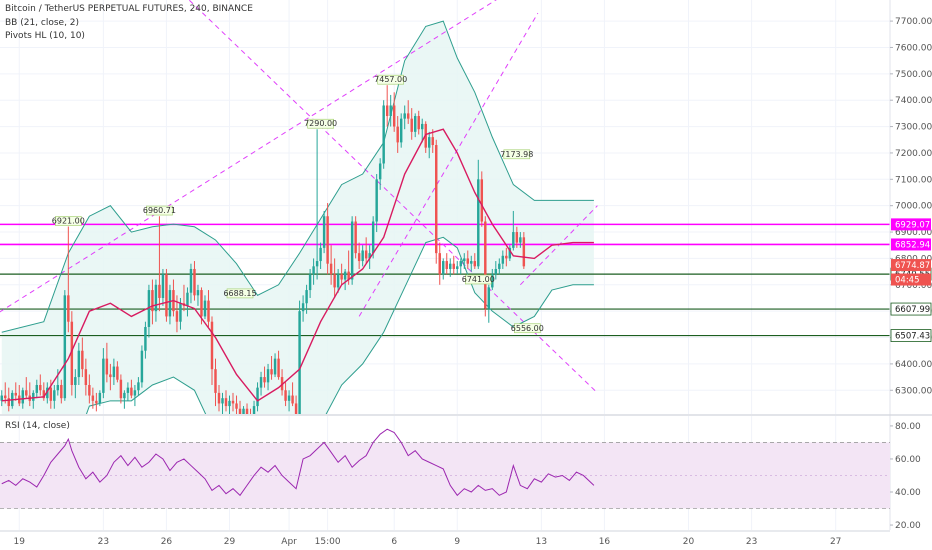  Describe the element at coordinates (230, 542) in the screenshot. I see `time-tick-label: 29` at that location.